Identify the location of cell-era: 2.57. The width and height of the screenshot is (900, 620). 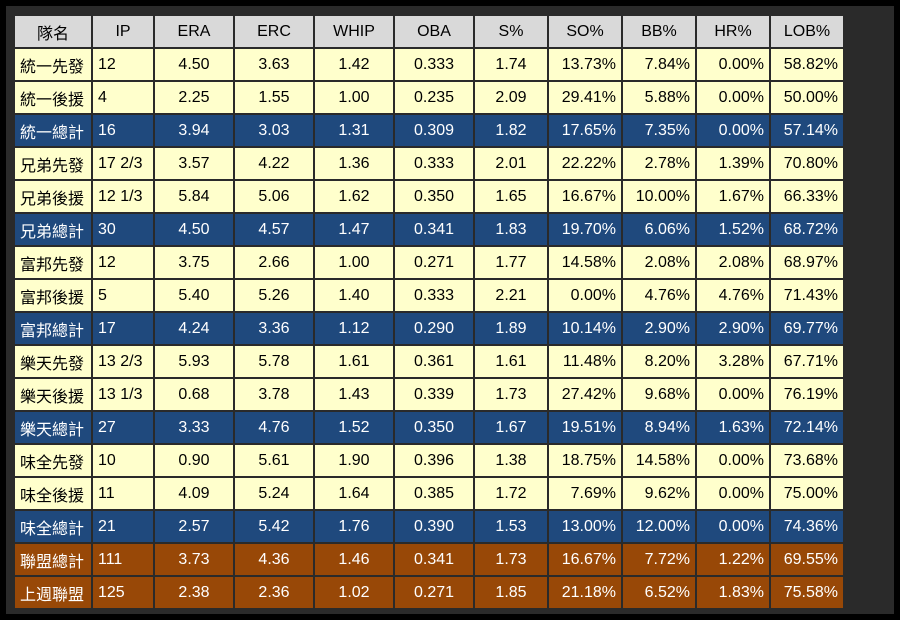
(194, 526).